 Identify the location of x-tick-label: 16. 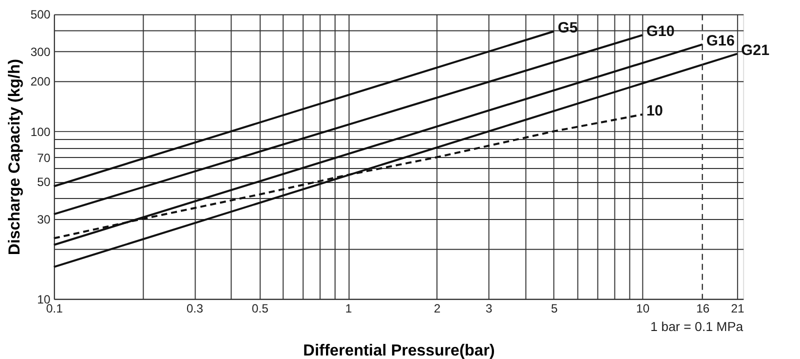
(703, 308).